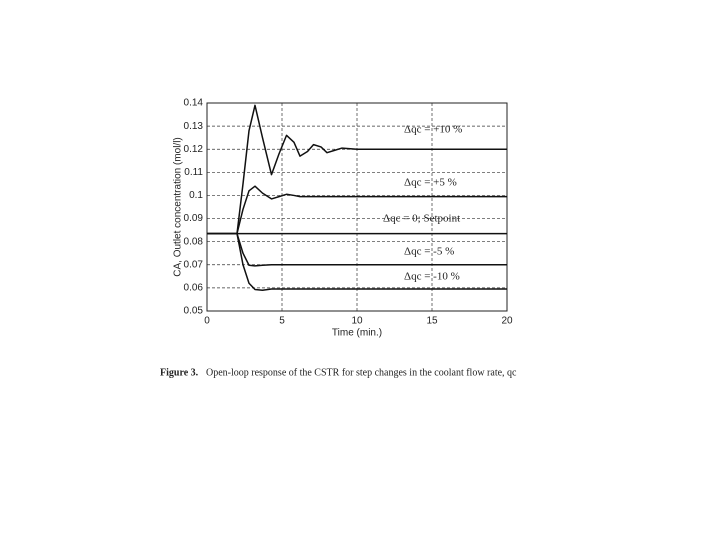 The width and height of the screenshot is (720, 540). I want to click on y-tick-label: 0.13, so click(194, 126).